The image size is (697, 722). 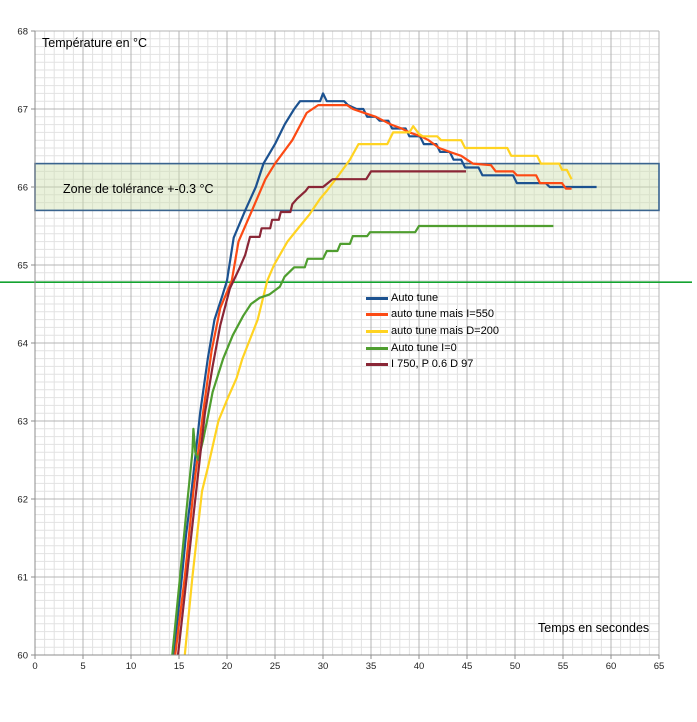 I want to click on legend-item: Auto tune, so click(x=432, y=298).